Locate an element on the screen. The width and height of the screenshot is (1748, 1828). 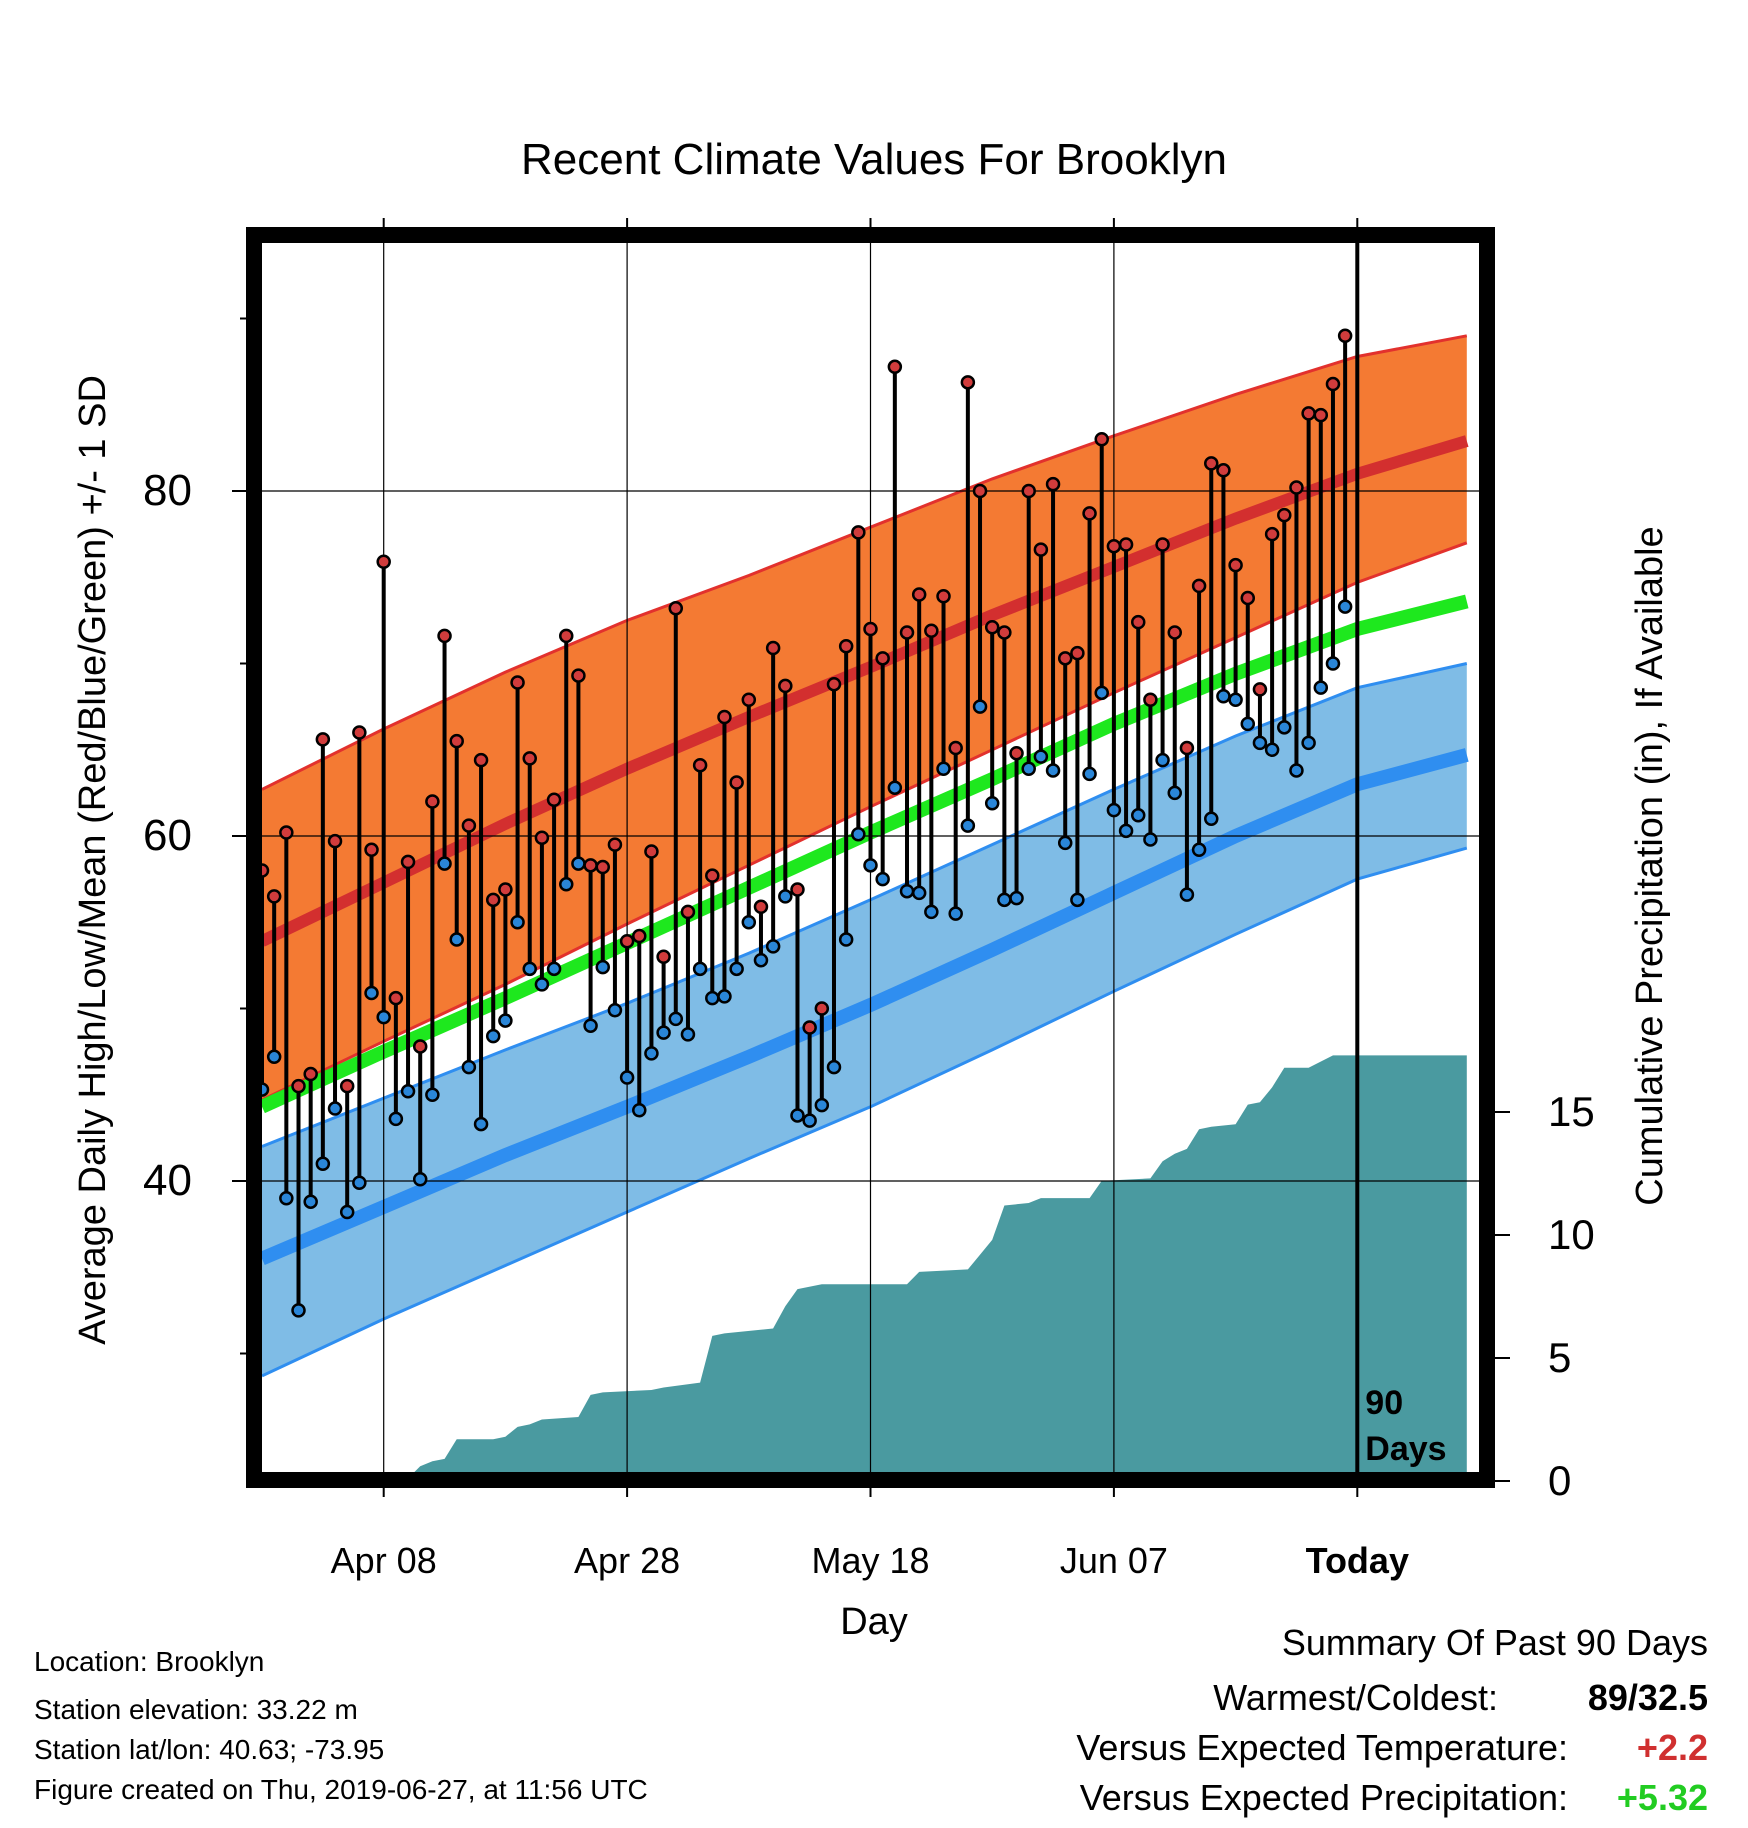
y-tick-label: 60 is located at coordinates (167, 835).